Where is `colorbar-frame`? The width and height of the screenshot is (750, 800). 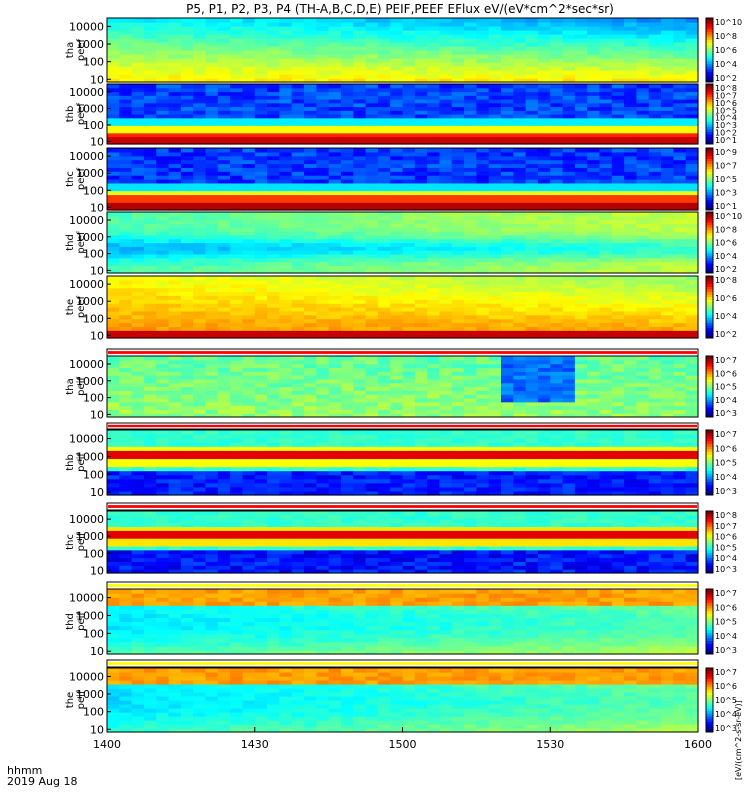
colorbar-frame is located at coordinates (709, 386).